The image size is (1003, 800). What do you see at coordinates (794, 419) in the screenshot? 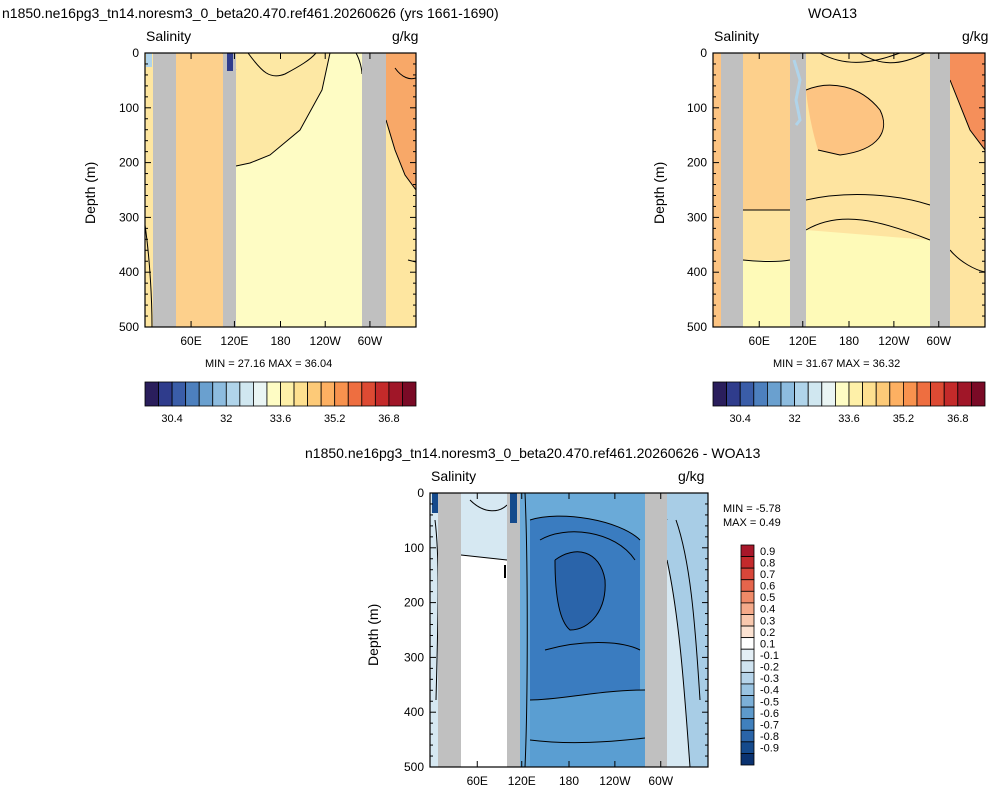
I see `cbar1-label: 32` at bounding box center [794, 419].